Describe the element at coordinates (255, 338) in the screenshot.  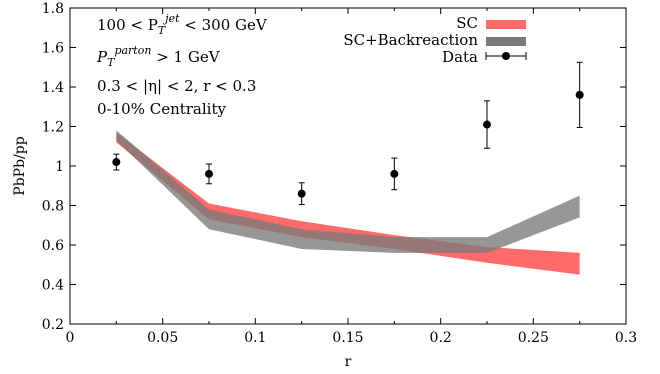
I see `x-tick-label: 0.1` at that location.